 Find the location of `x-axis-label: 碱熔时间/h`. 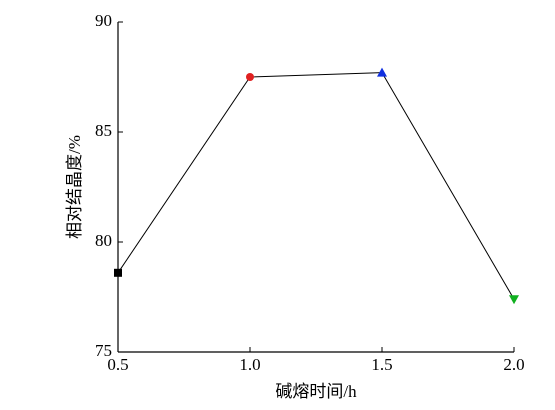

x-axis-label: 碱熔时间/h is located at coordinates (316, 391).